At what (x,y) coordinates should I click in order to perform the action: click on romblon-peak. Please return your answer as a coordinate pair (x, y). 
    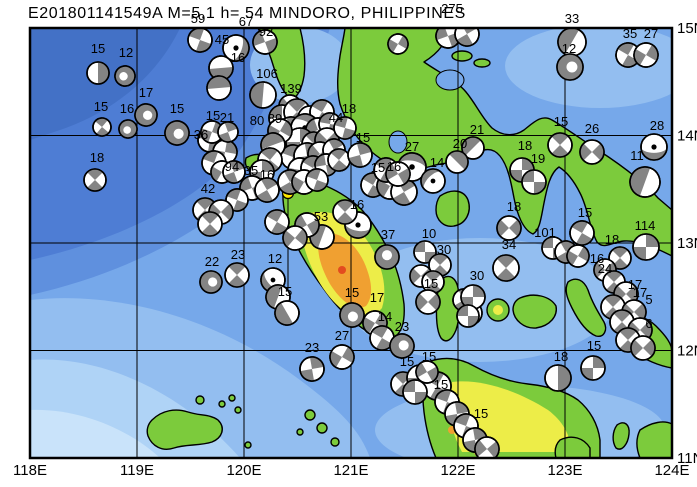
    Looking at the image, I should click on (498, 310).